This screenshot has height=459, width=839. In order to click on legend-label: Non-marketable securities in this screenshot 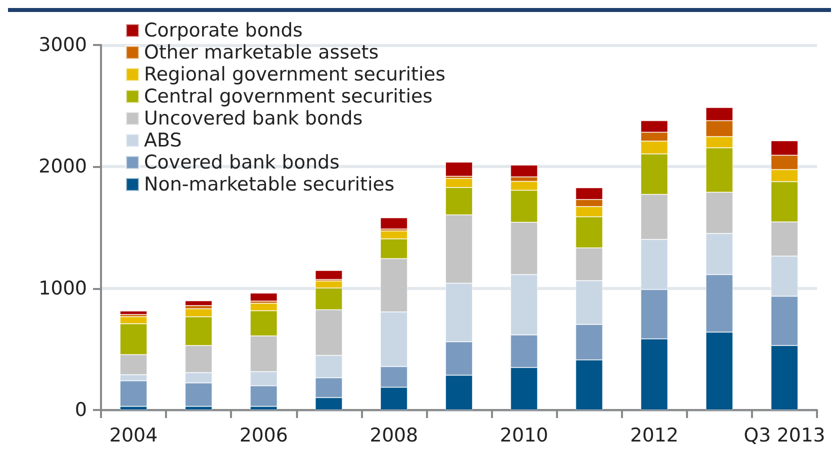, I will do `click(269, 185)`.